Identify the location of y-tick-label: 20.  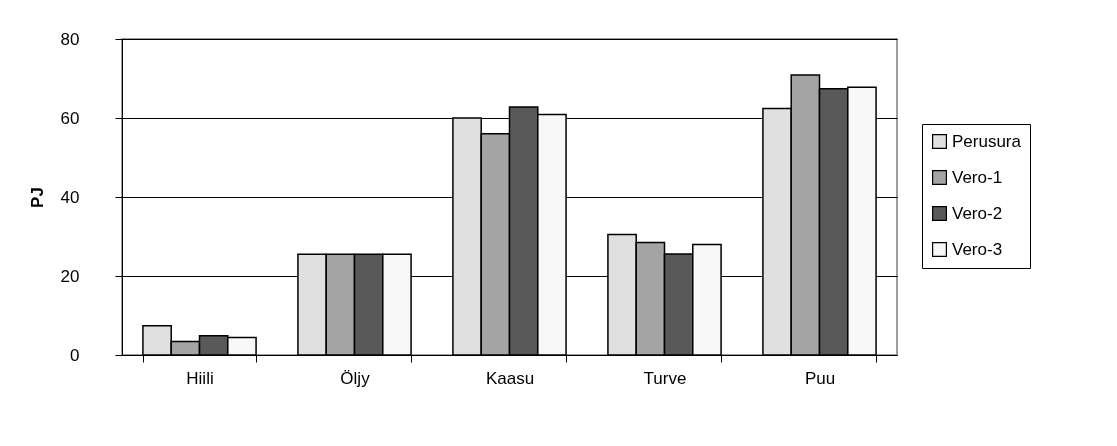
(70, 276).